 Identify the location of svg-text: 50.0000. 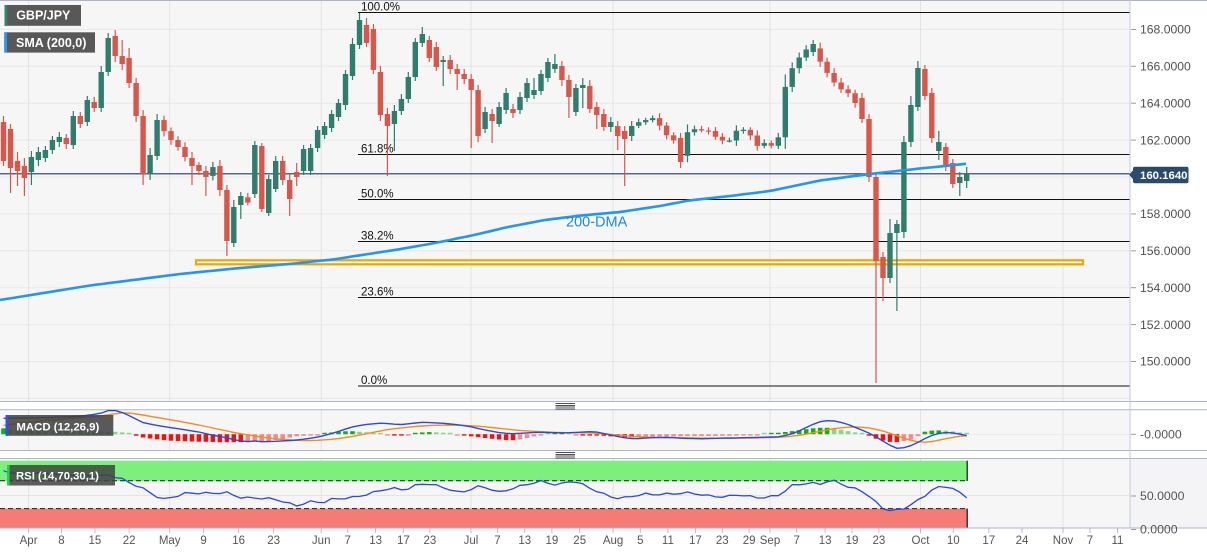
(1162, 496).